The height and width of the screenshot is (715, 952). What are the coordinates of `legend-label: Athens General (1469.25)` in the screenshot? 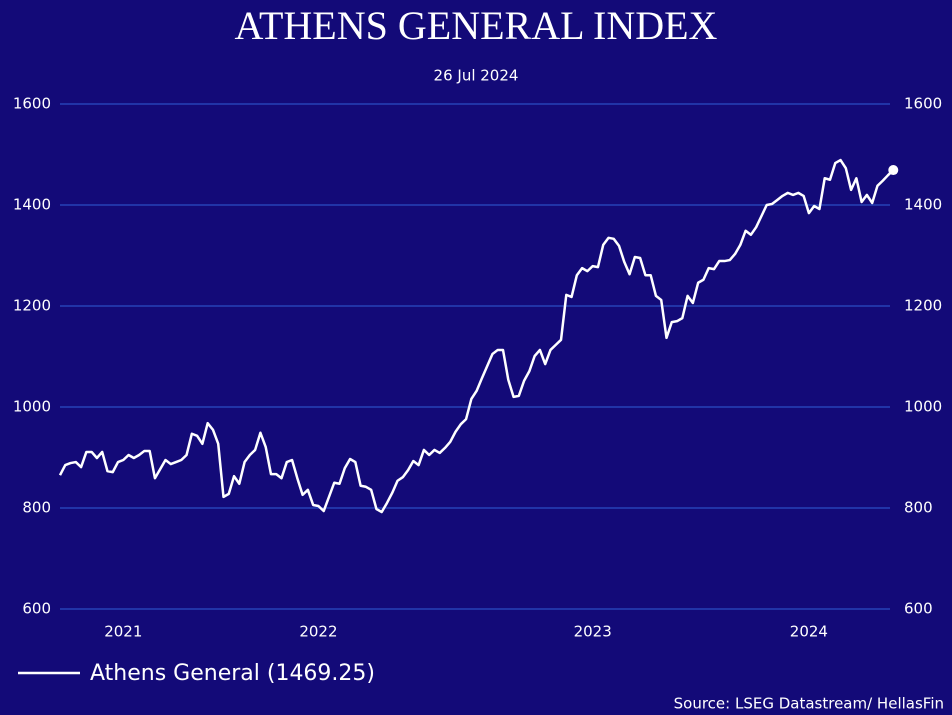 It's located at (232, 673).